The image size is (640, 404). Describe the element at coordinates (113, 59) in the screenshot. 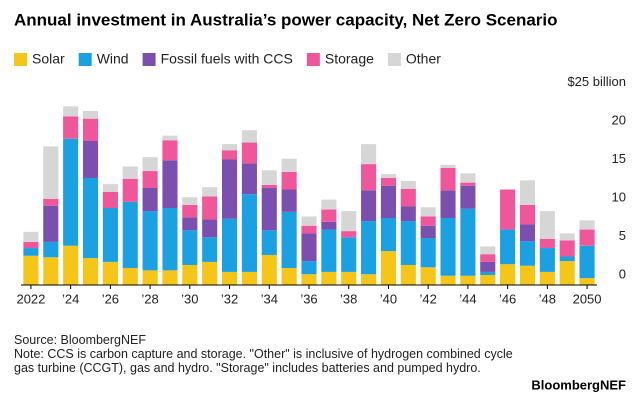

I see `legend-label: Wind` at that location.